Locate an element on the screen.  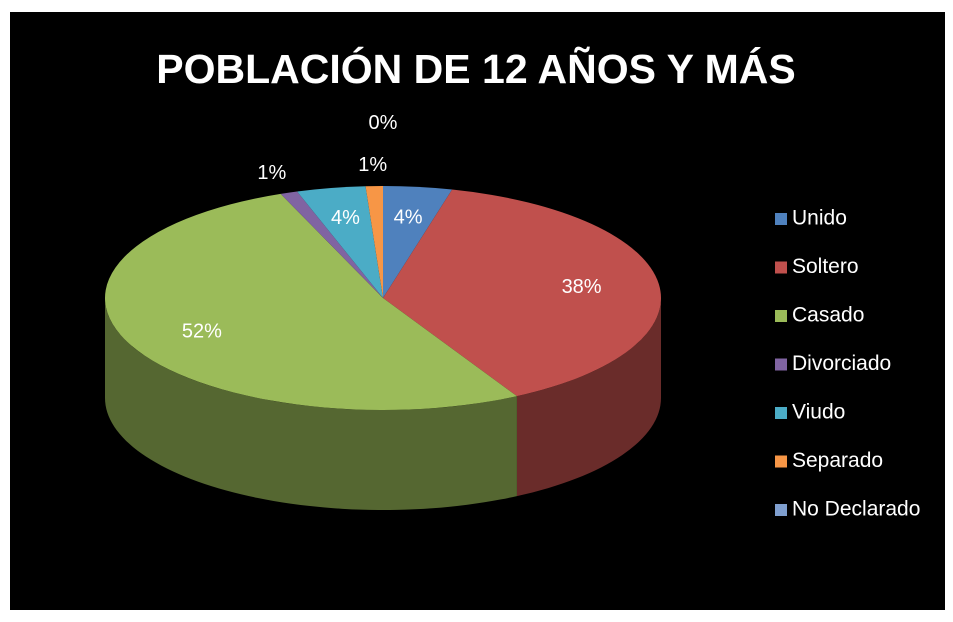
legend-label: No Declarado is located at coordinates (856, 509).